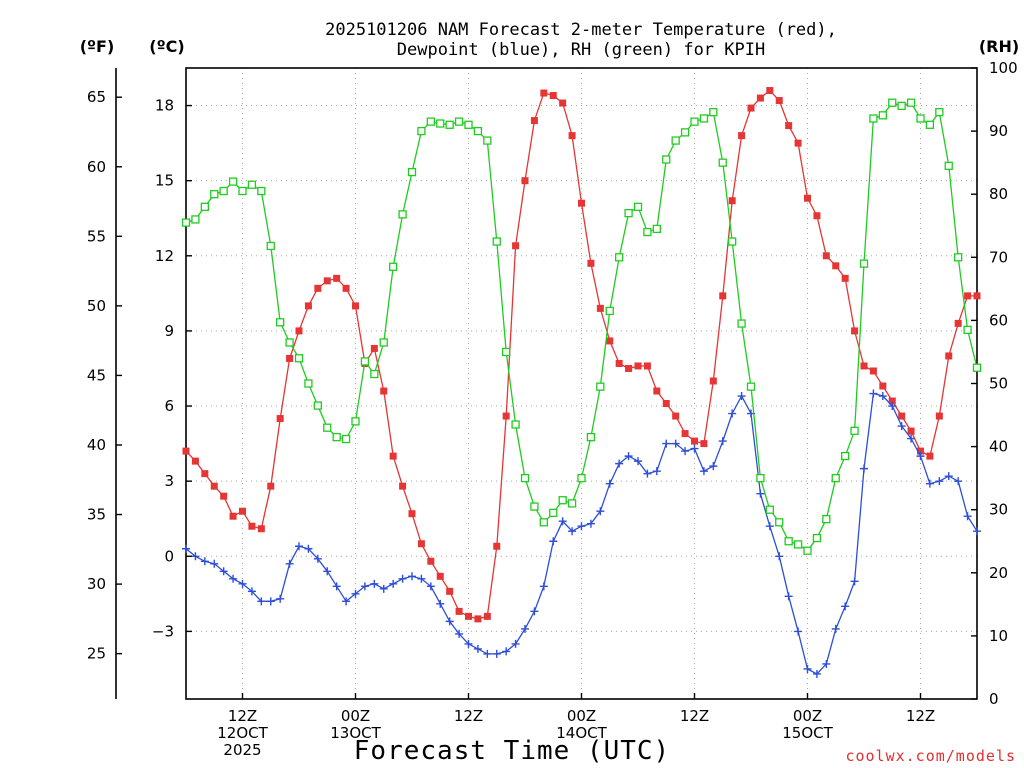 This screenshot has width=1024, height=768. I want to click on rh-tick-label: 40, so click(998, 447).